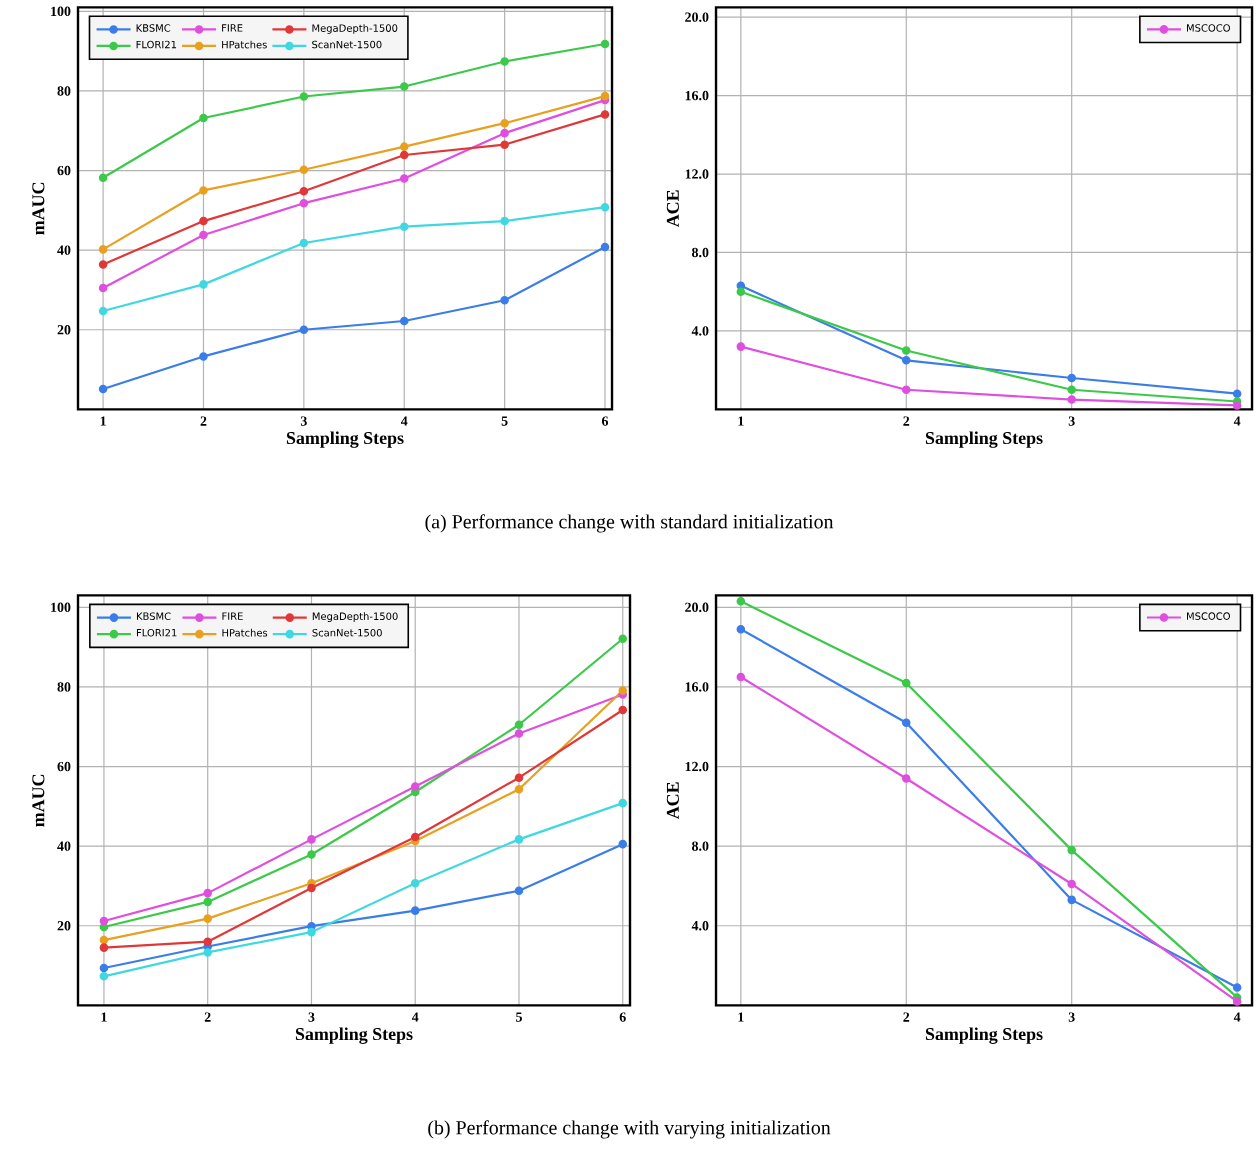  I want to click on text: (a) Performance change with standard initialization, so click(629, 523).